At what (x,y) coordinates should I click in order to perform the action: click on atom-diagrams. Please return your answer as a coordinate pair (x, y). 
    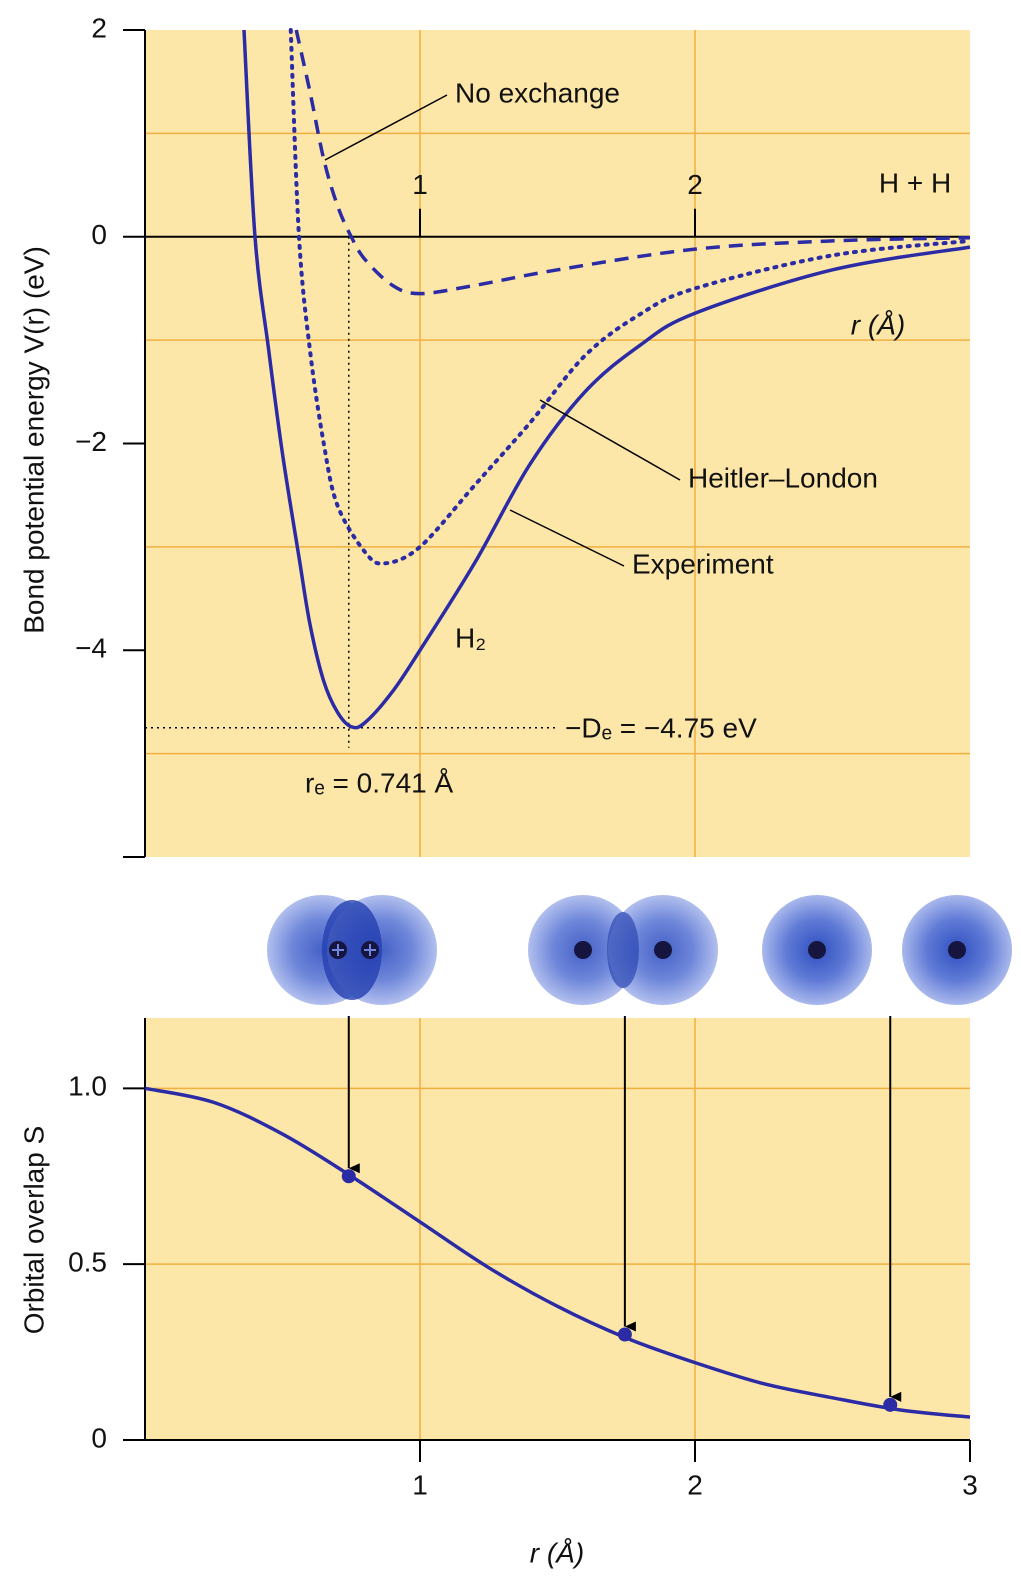
    Looking at the image, I should click on (639, 950).